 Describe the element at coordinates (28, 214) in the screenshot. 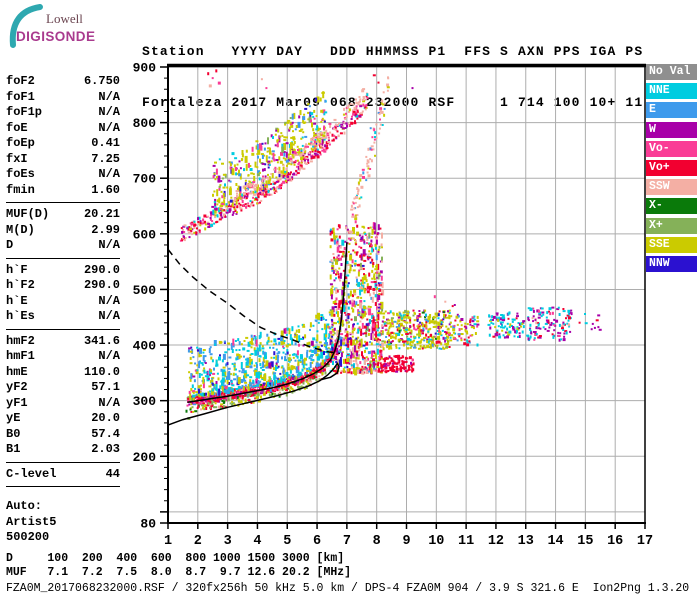

I see `param-label: MUF(D)` at that location.